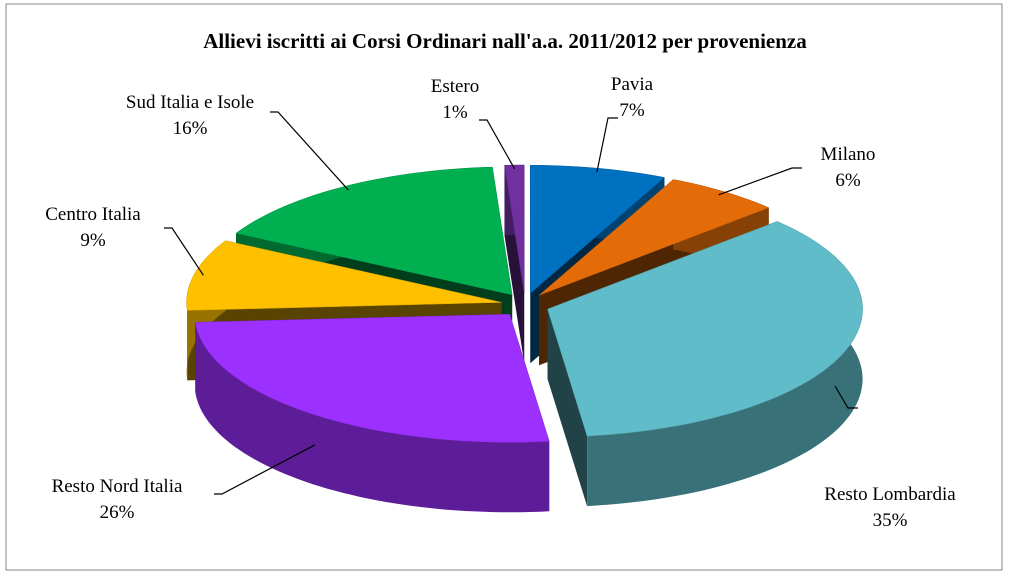  I want to click on value-label: 6%, so click(848, 180).